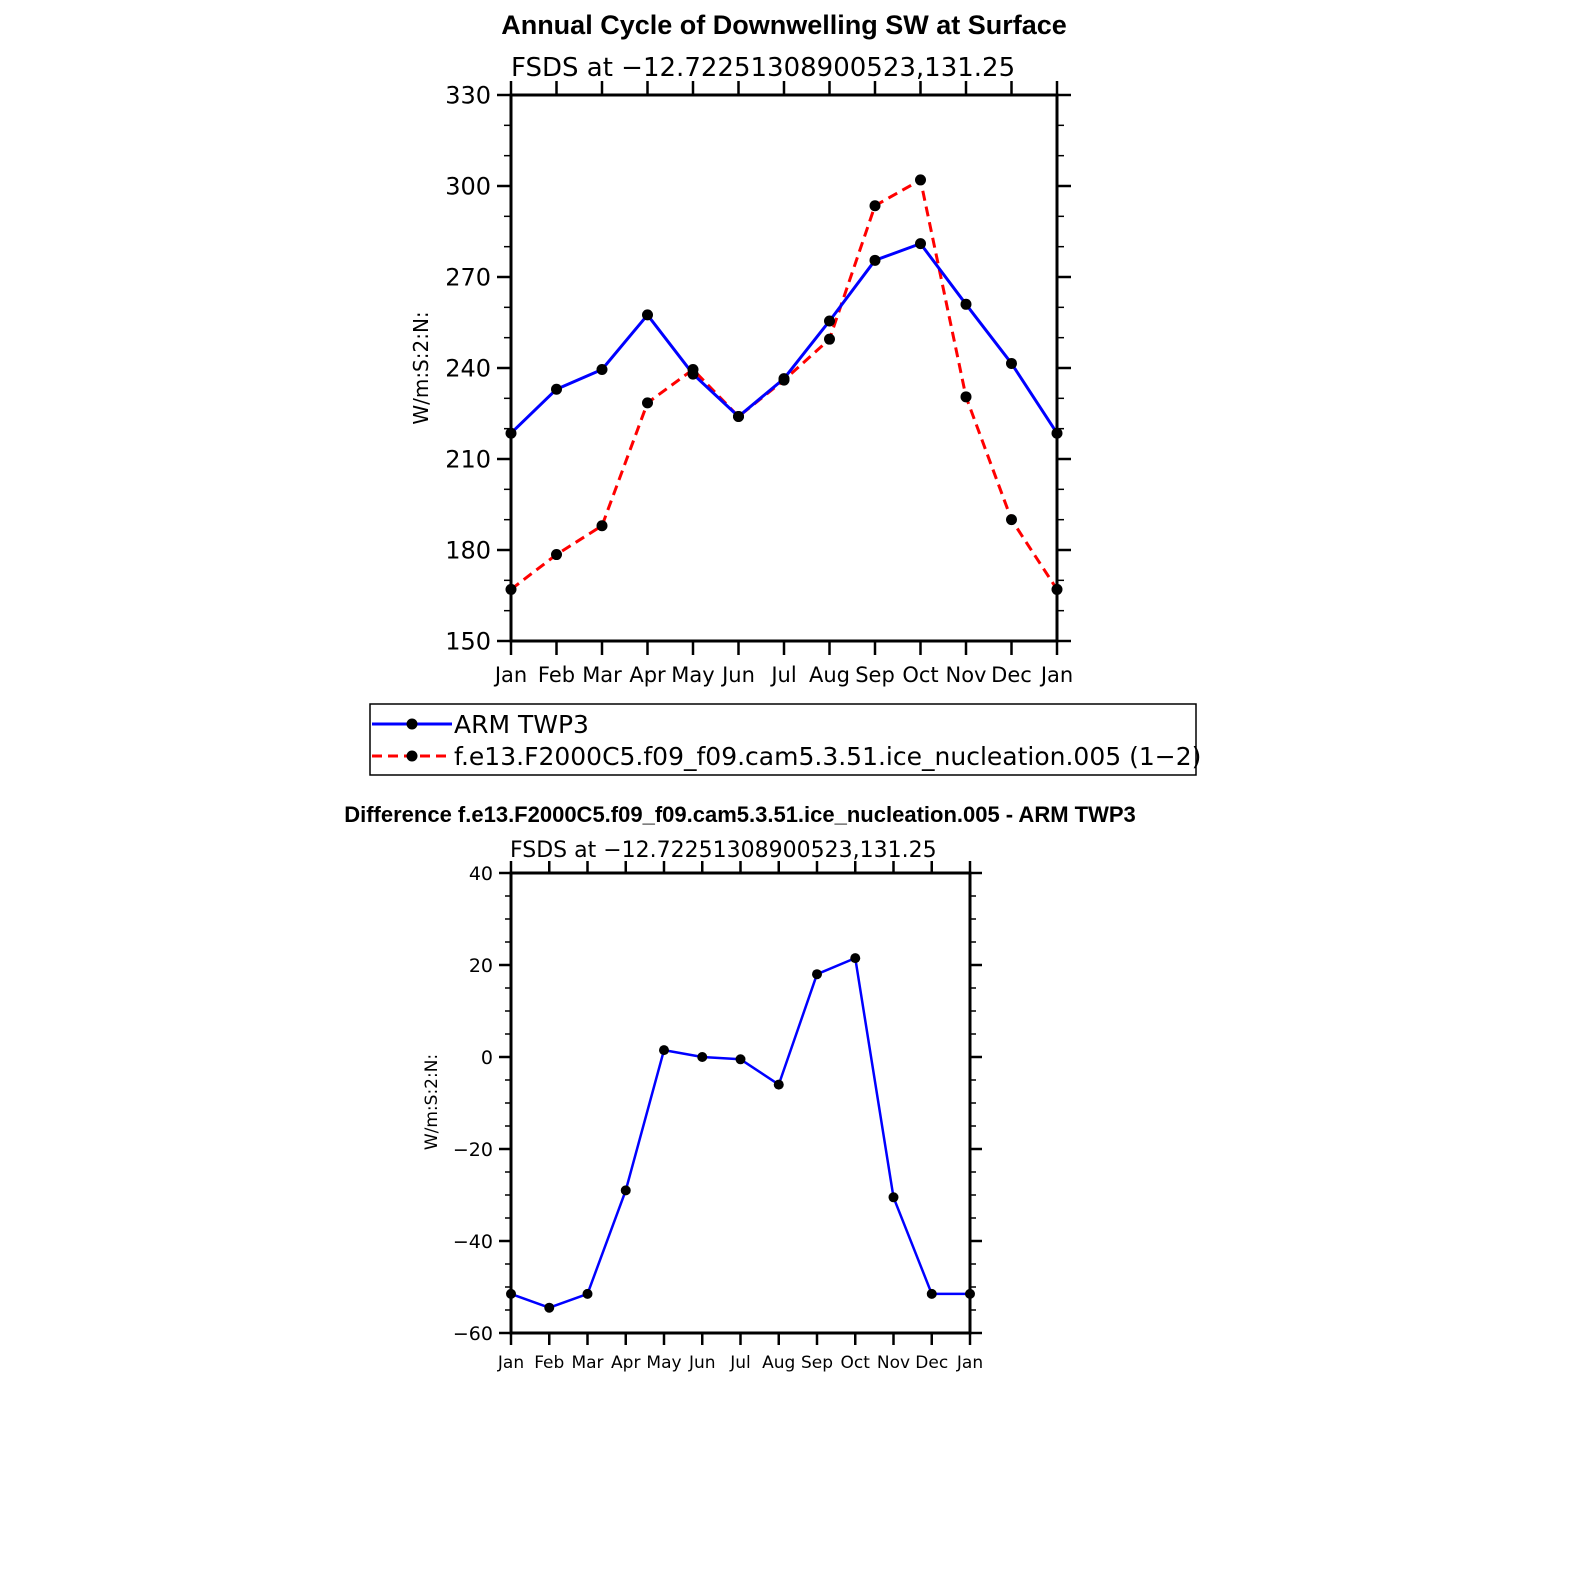  What do you see at coordinates (521, 724) in the screenshot?
I see `legend-label-arm: ARM TWP3` at bounding box center [521, 724].